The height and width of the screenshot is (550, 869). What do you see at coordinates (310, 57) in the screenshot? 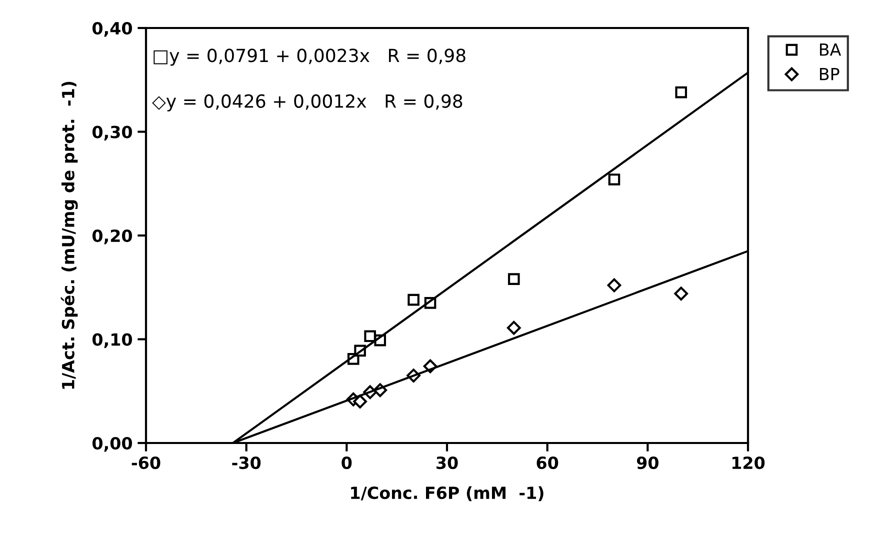
I see `annotation: □y = 0,0791 + 0,0023x R = 0,98` at bounding box center [310, 57].